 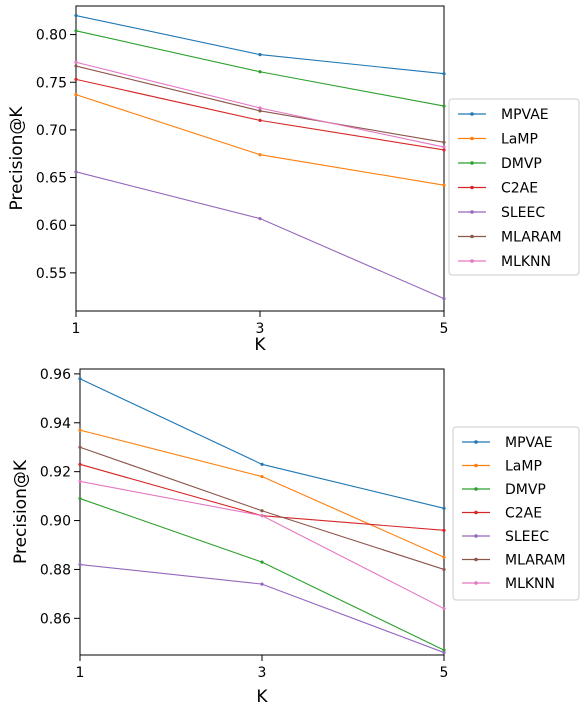 I want to click on series-line-dmvp, so click(x=262, y=574).